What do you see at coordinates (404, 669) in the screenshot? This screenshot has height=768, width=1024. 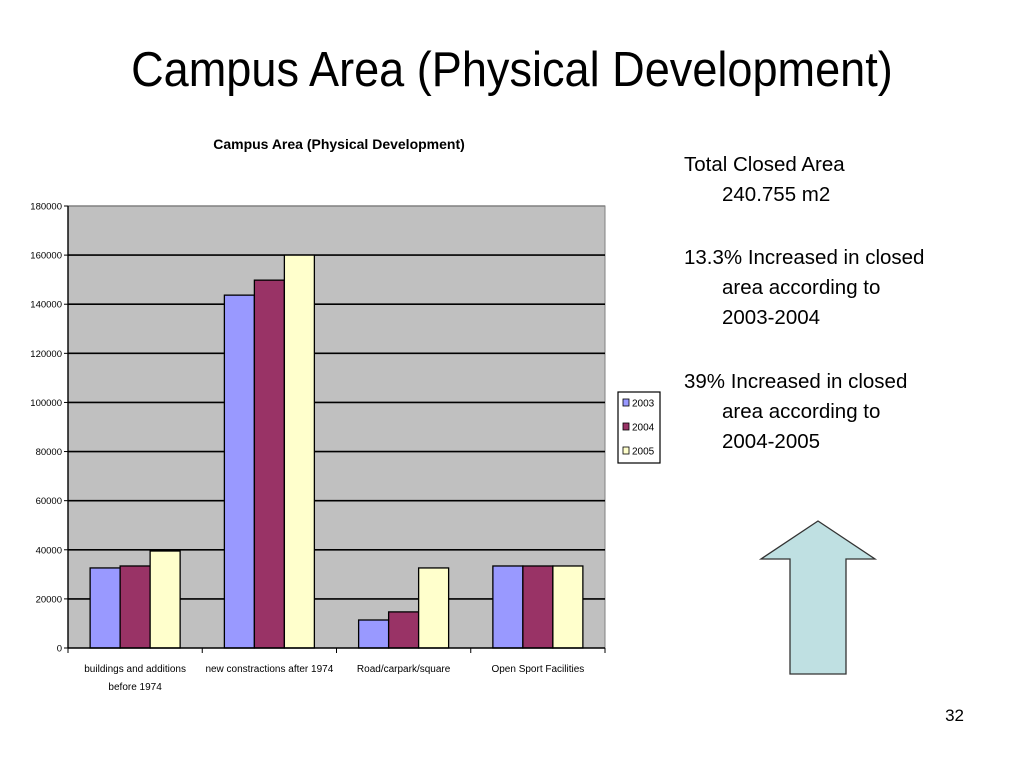 I see `x-category-label: Road/carpark/square` at bounding box center [404, 669].